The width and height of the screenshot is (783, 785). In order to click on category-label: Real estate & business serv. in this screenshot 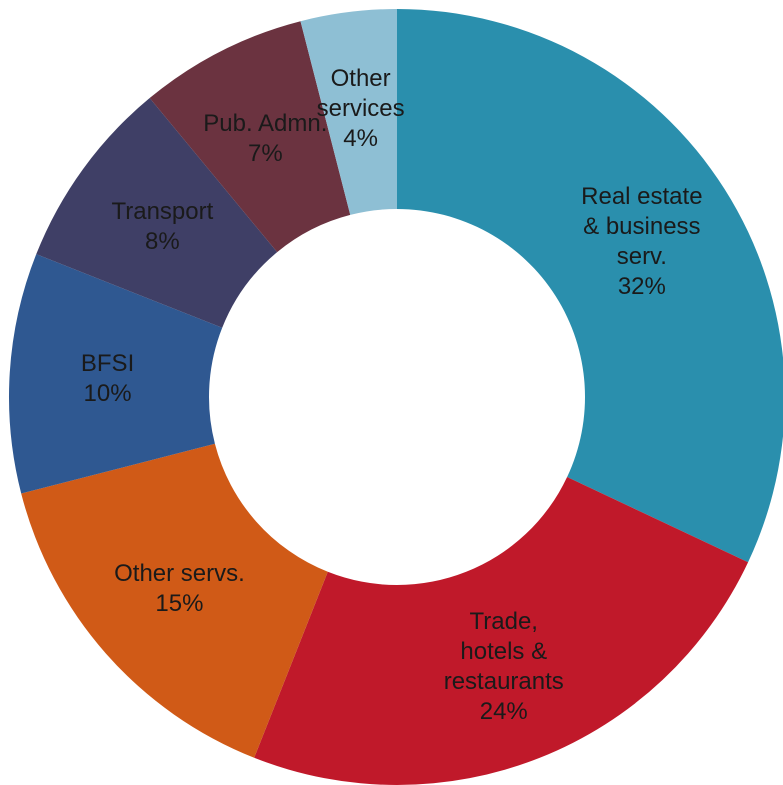, I will do `click(642, 226)`.